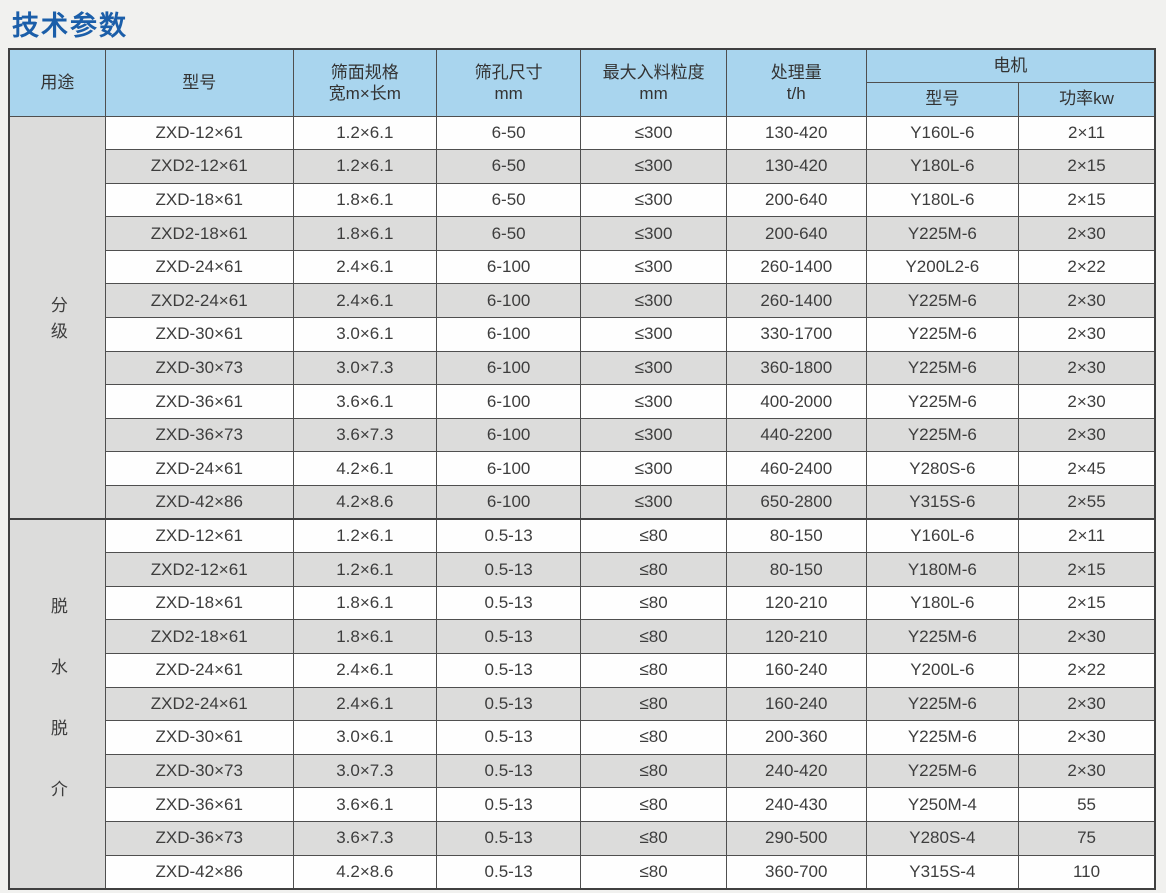  What do you see at coordinates (796, 771) in the screenshot?
I see `cell-capacity: 240-420` at bounding box center [796, 771].